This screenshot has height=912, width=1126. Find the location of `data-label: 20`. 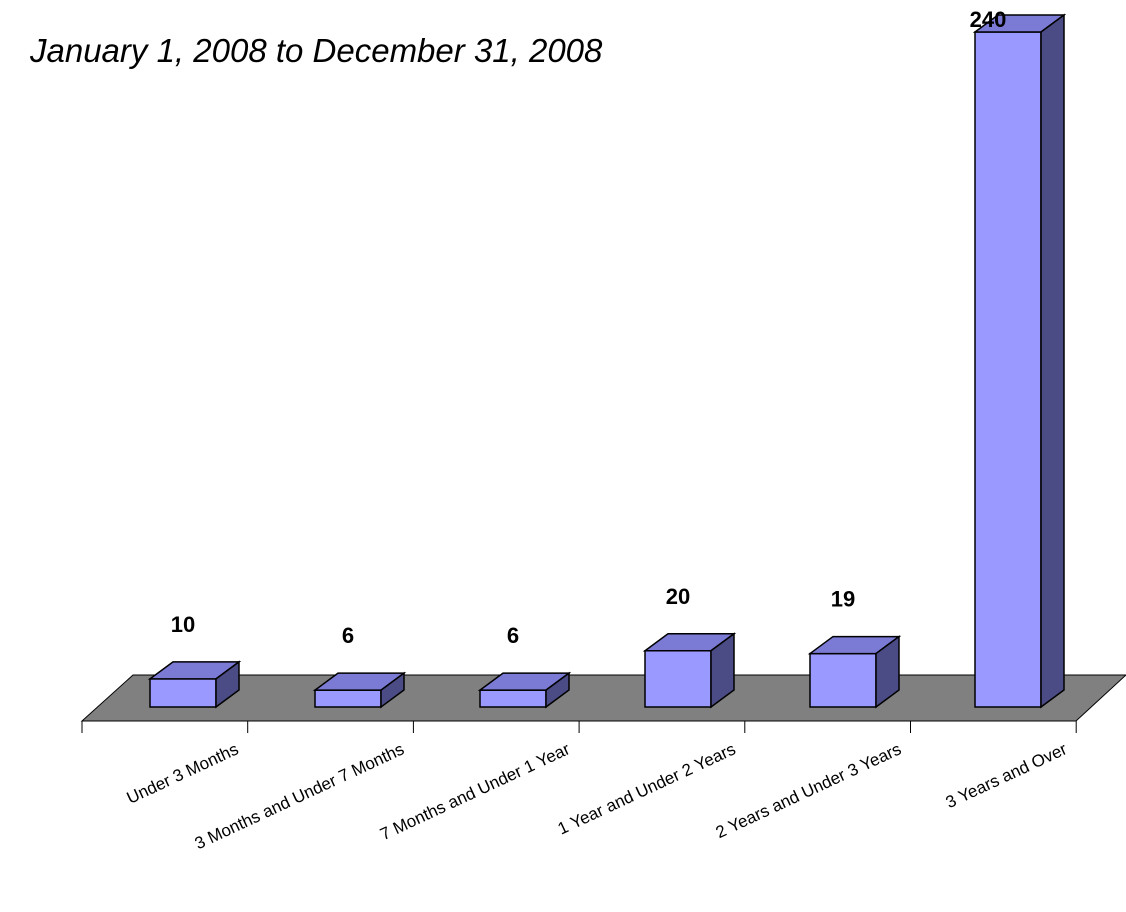

data-label: 20 is located at coordinates (678, 596).